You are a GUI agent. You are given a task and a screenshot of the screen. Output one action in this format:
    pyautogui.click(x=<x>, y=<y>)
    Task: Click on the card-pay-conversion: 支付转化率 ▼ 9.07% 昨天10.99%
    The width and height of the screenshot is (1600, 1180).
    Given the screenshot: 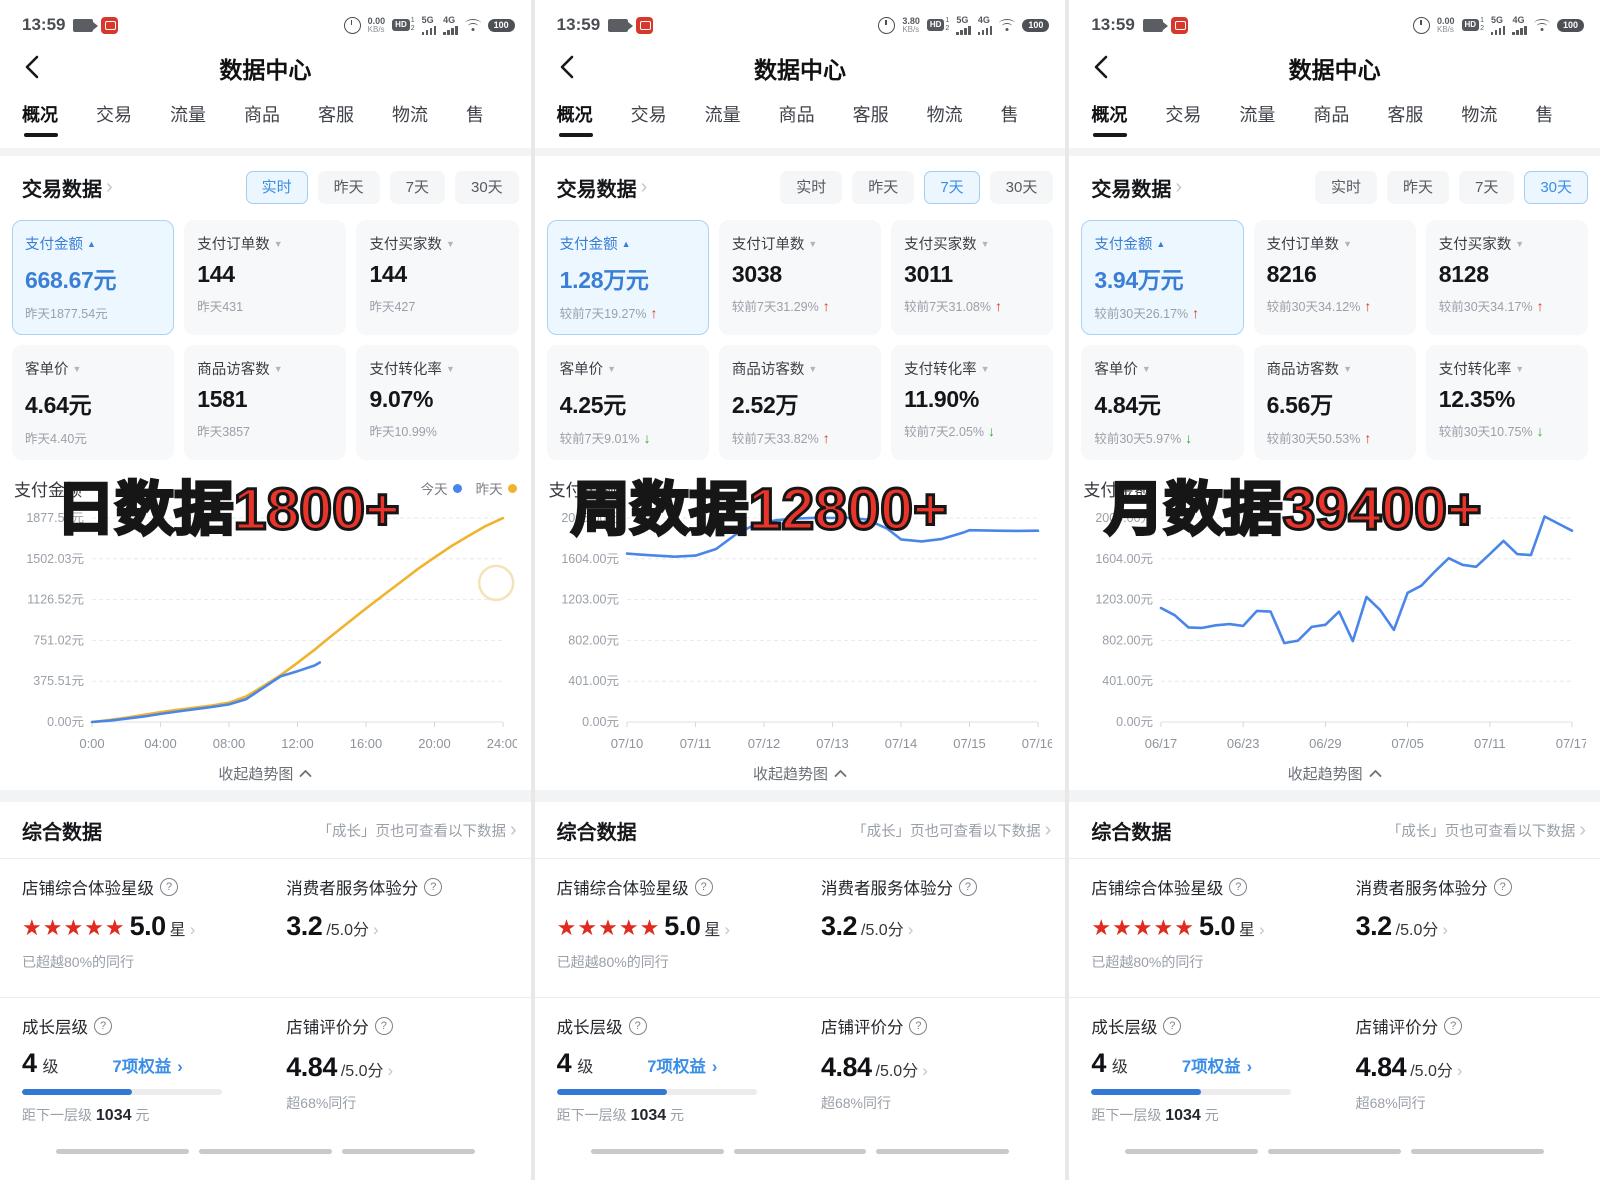 What is the action you would take?
    pyautogui.click(x=437, y=402)
    